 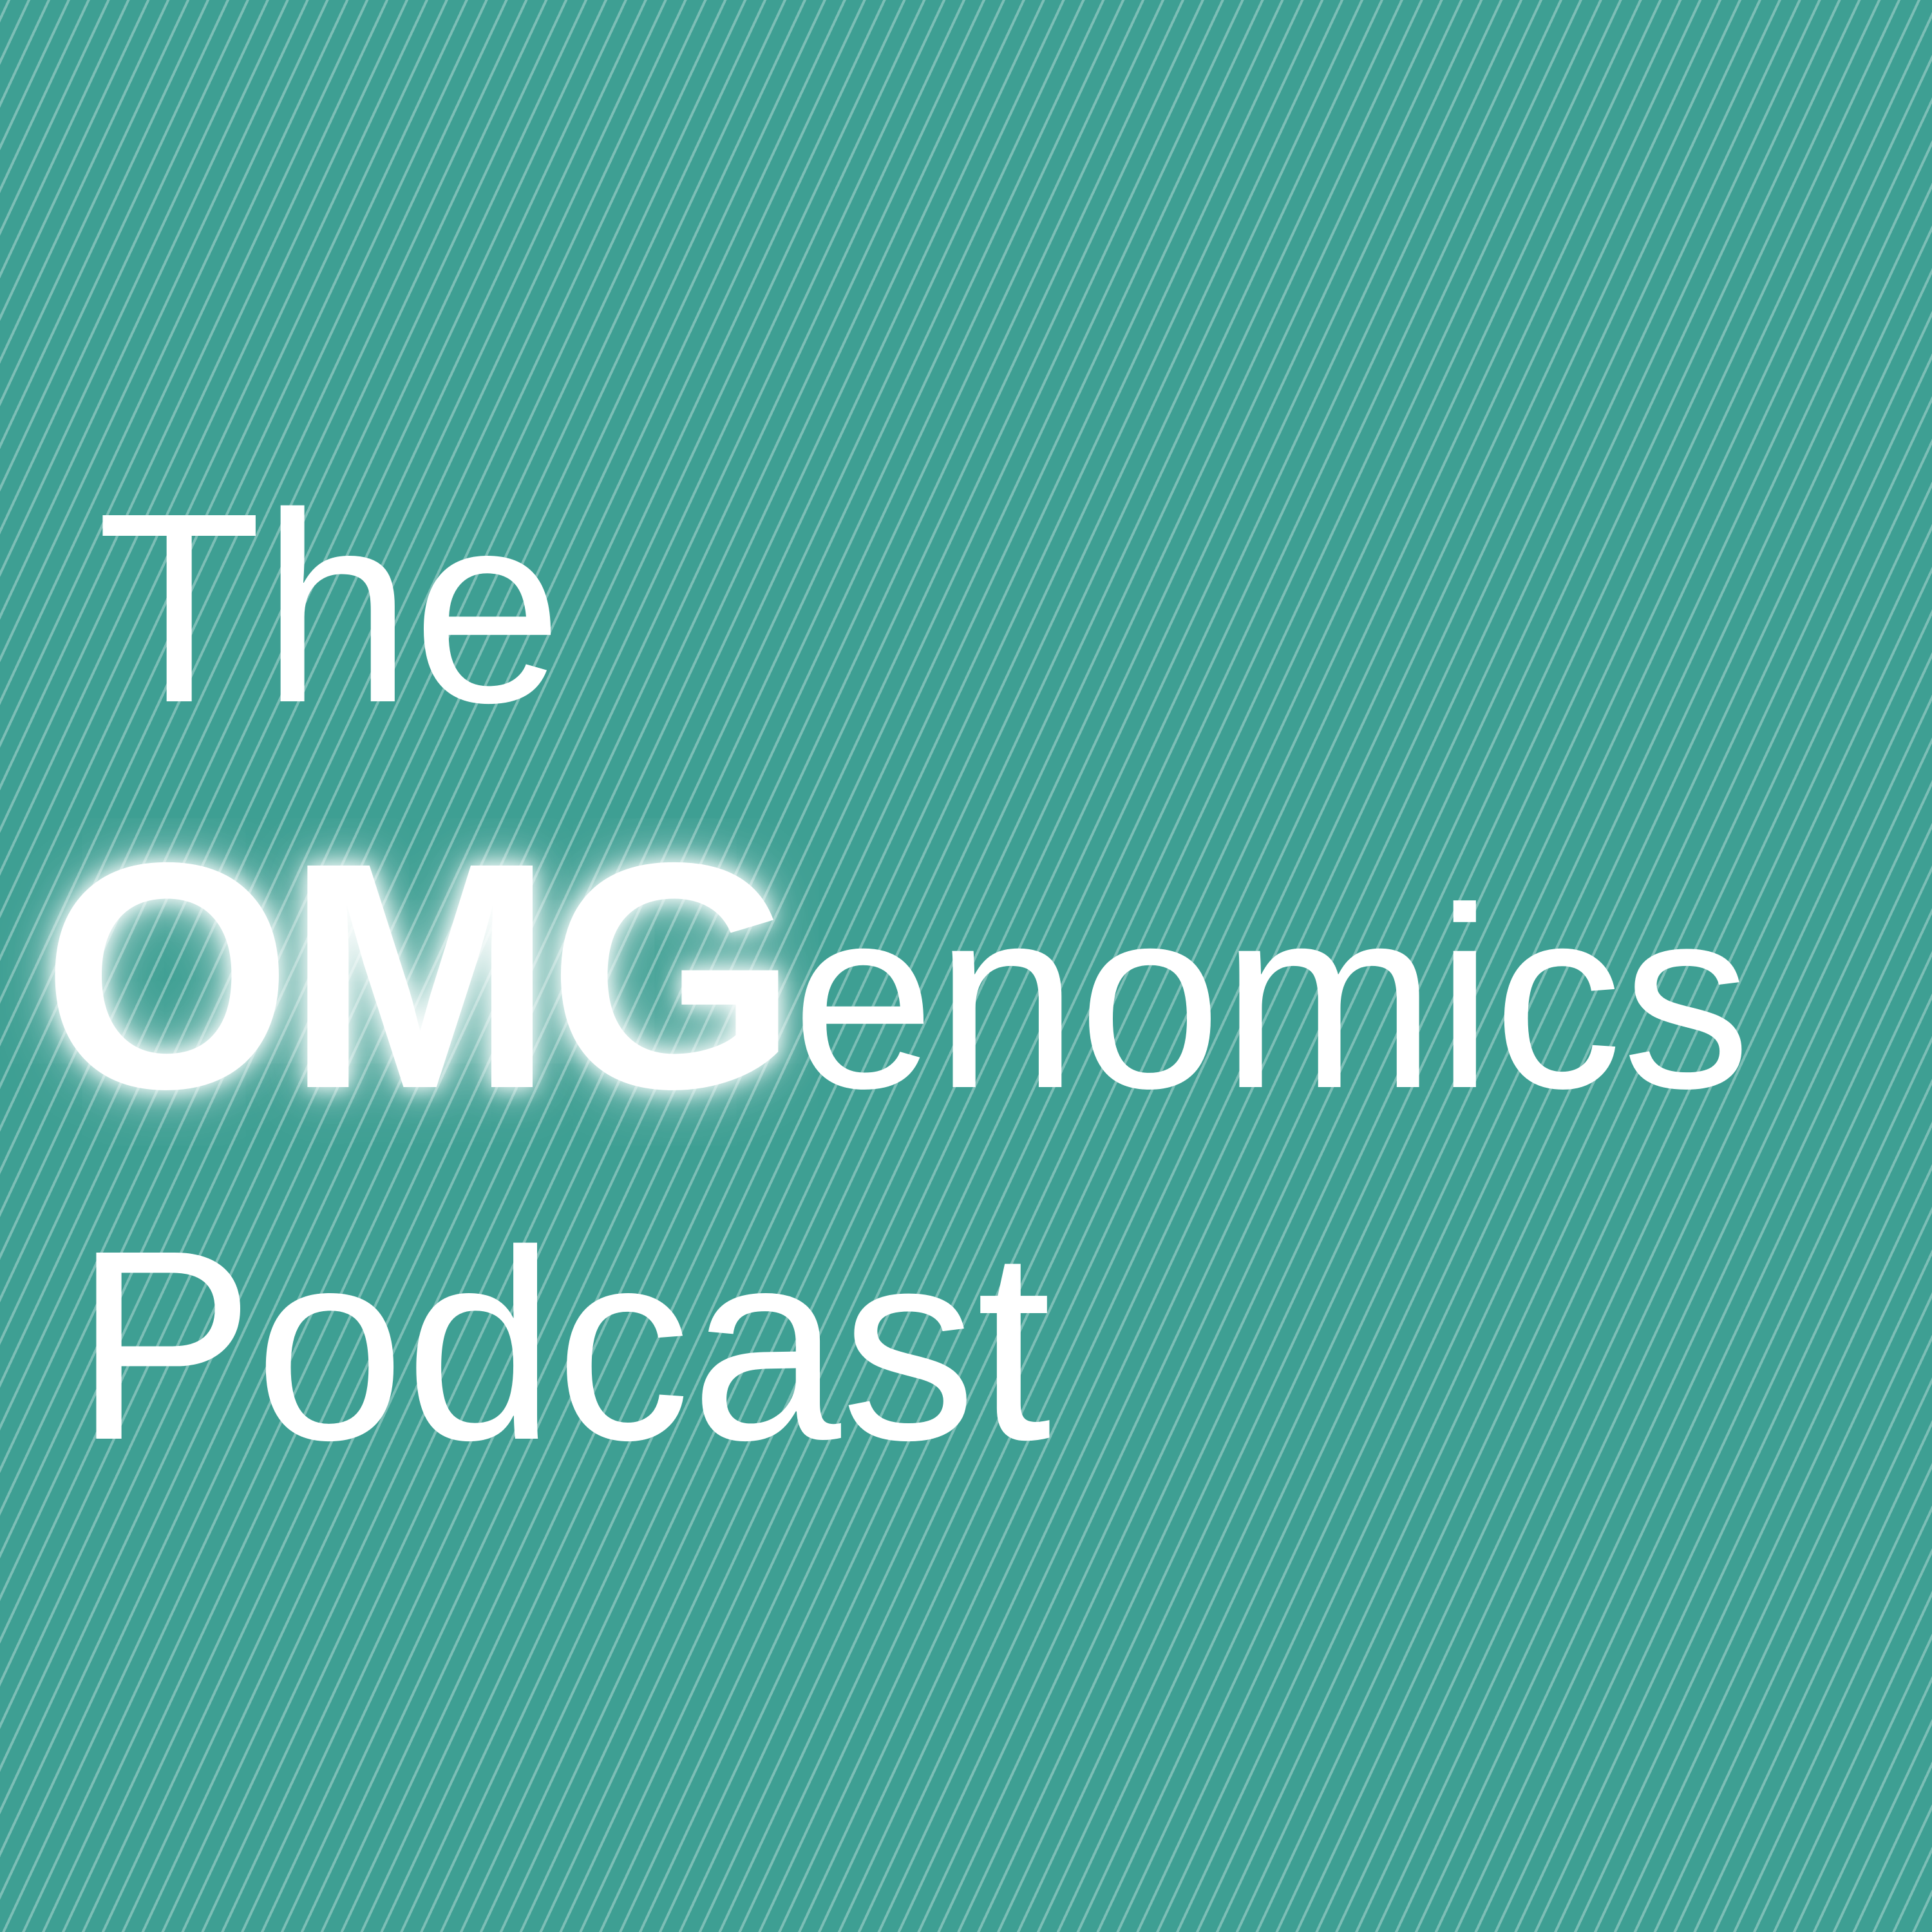 What do you see at coordinates (330, 608) in the screenshot?
I see `title-line-the: The` at bounding box center [330, 608].